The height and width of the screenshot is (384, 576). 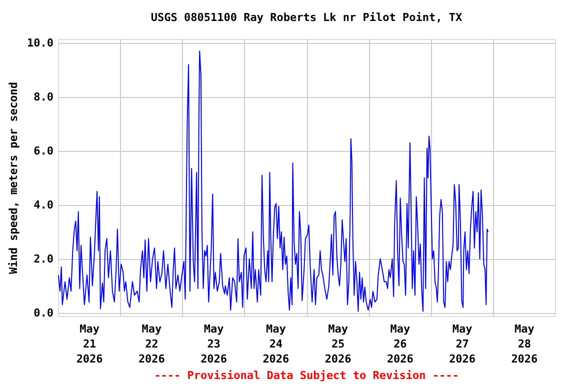 What do you see at coordinates (44, 151) in the screenshot?
I see `y-tick-label: 6.0` at bounding box center [44, 151].